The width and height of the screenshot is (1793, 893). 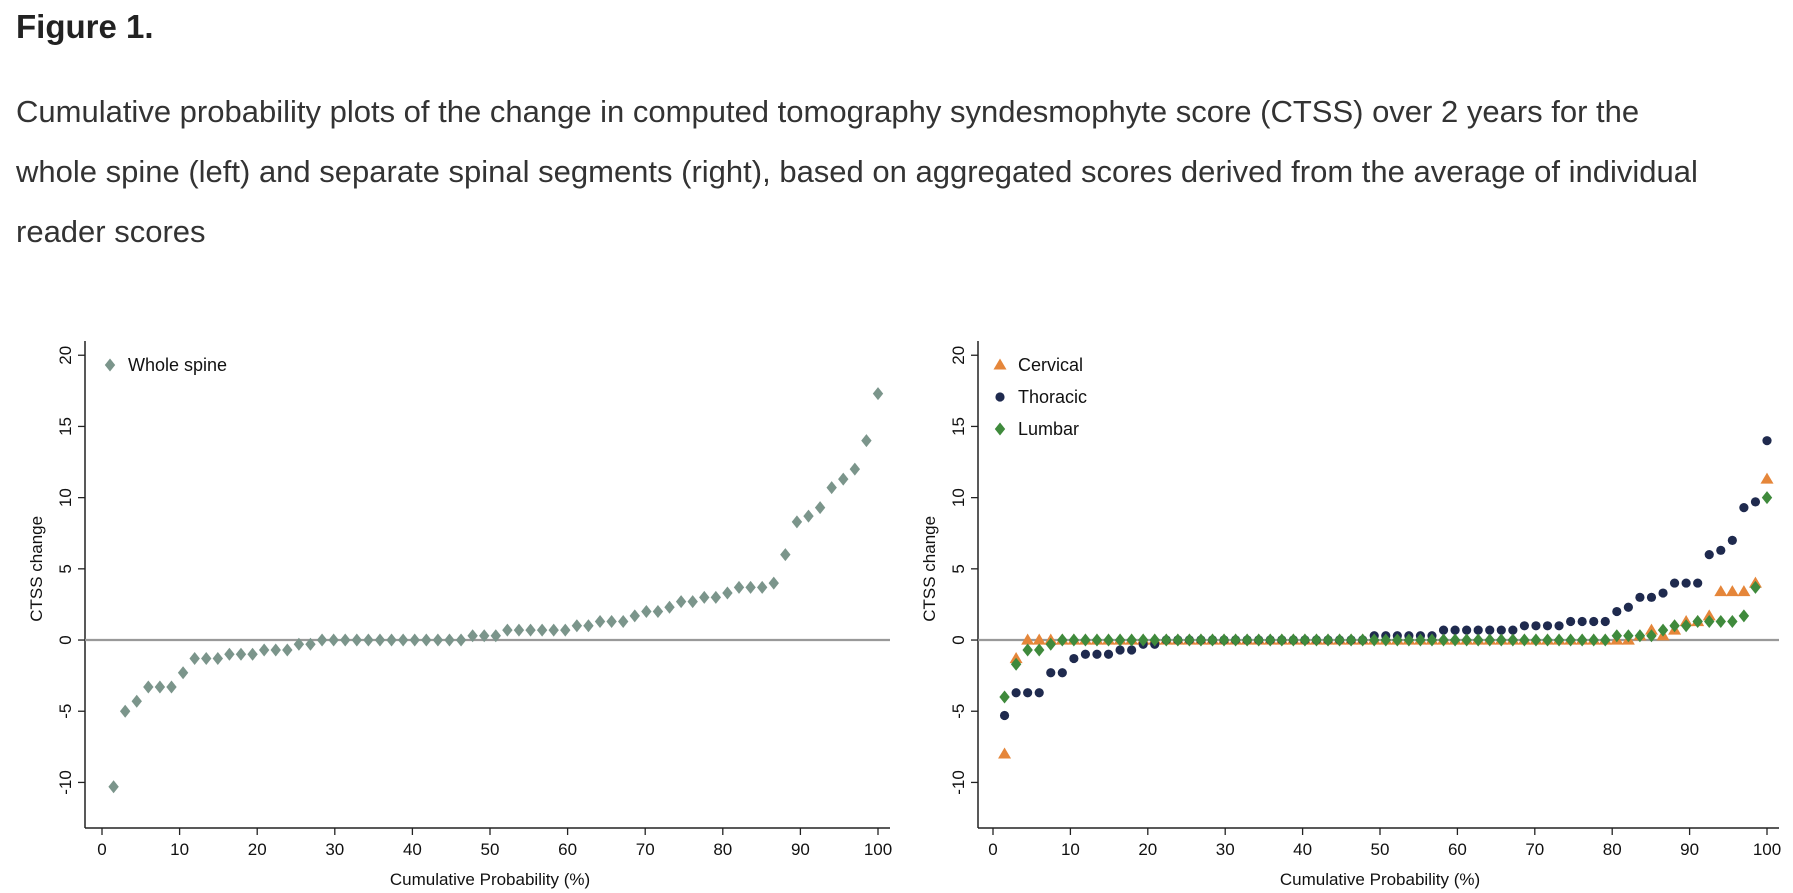 What do you see at coordinates (65, 568) in the screenshot?
I see `y-tick-label: 5` at bounding box center [65, 568].